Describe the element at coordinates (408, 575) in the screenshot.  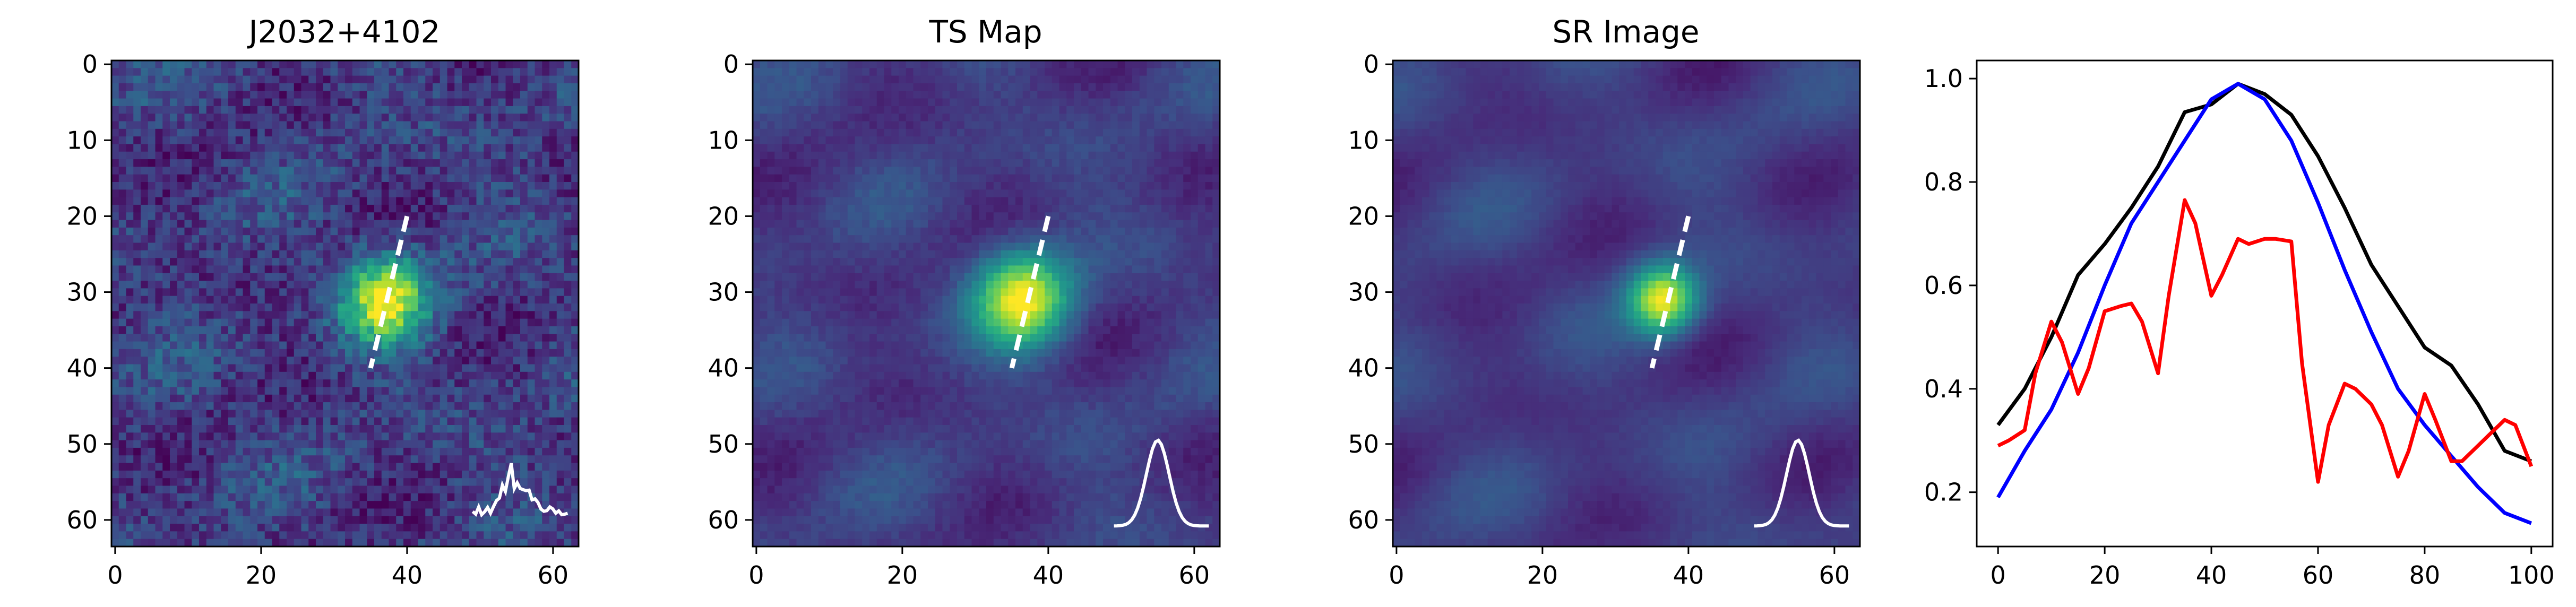
I see `x-tick-label: 40` at that location.